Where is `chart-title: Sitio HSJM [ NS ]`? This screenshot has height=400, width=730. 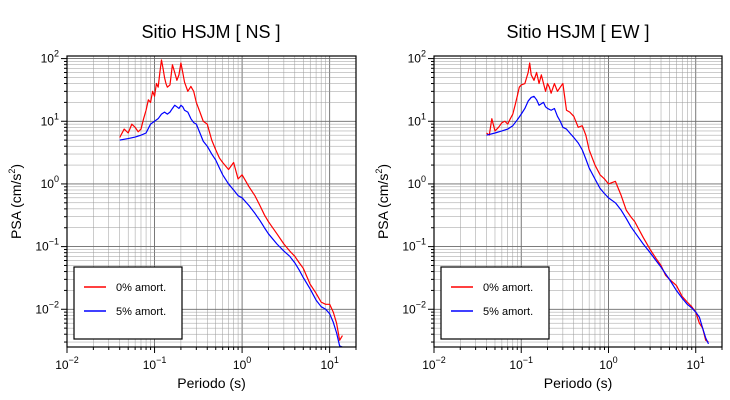 chart-title: Sitio HSJM [ NS ] is located at coordinates (210, 32).